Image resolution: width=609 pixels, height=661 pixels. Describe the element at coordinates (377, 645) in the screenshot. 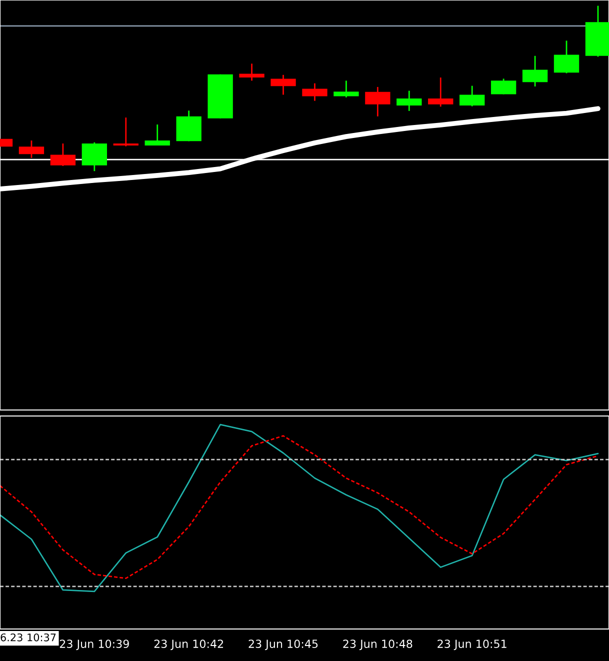

I see `x-tick-label: 23 Jun 10:48` at that location.